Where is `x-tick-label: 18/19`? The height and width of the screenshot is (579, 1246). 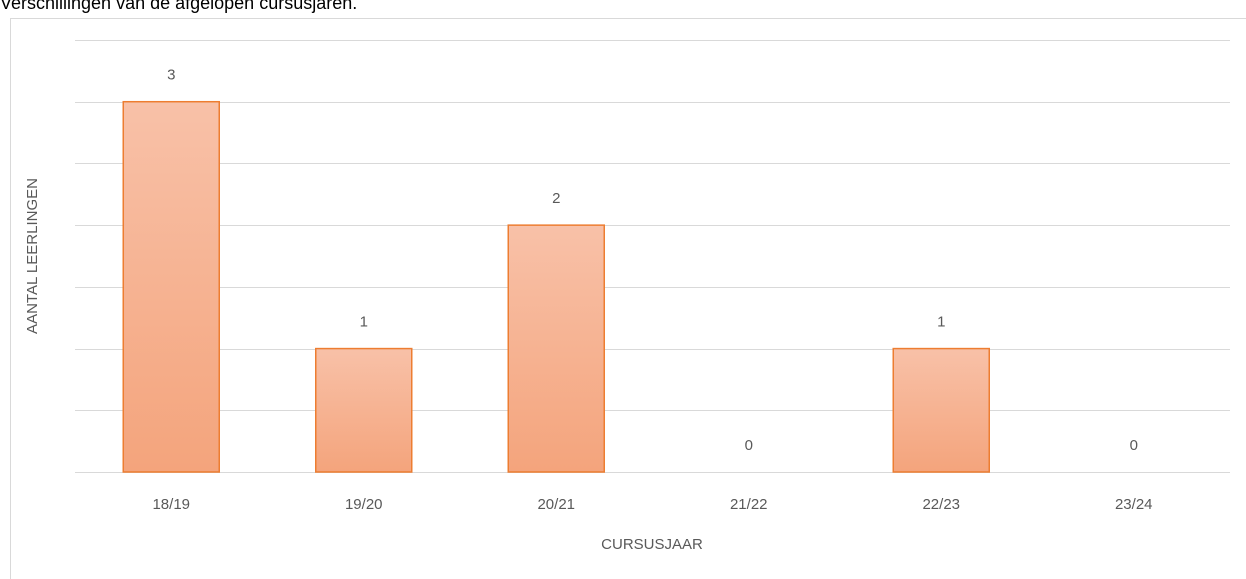
x-tick-label: 18/19 is located at coordinates (171, 504).